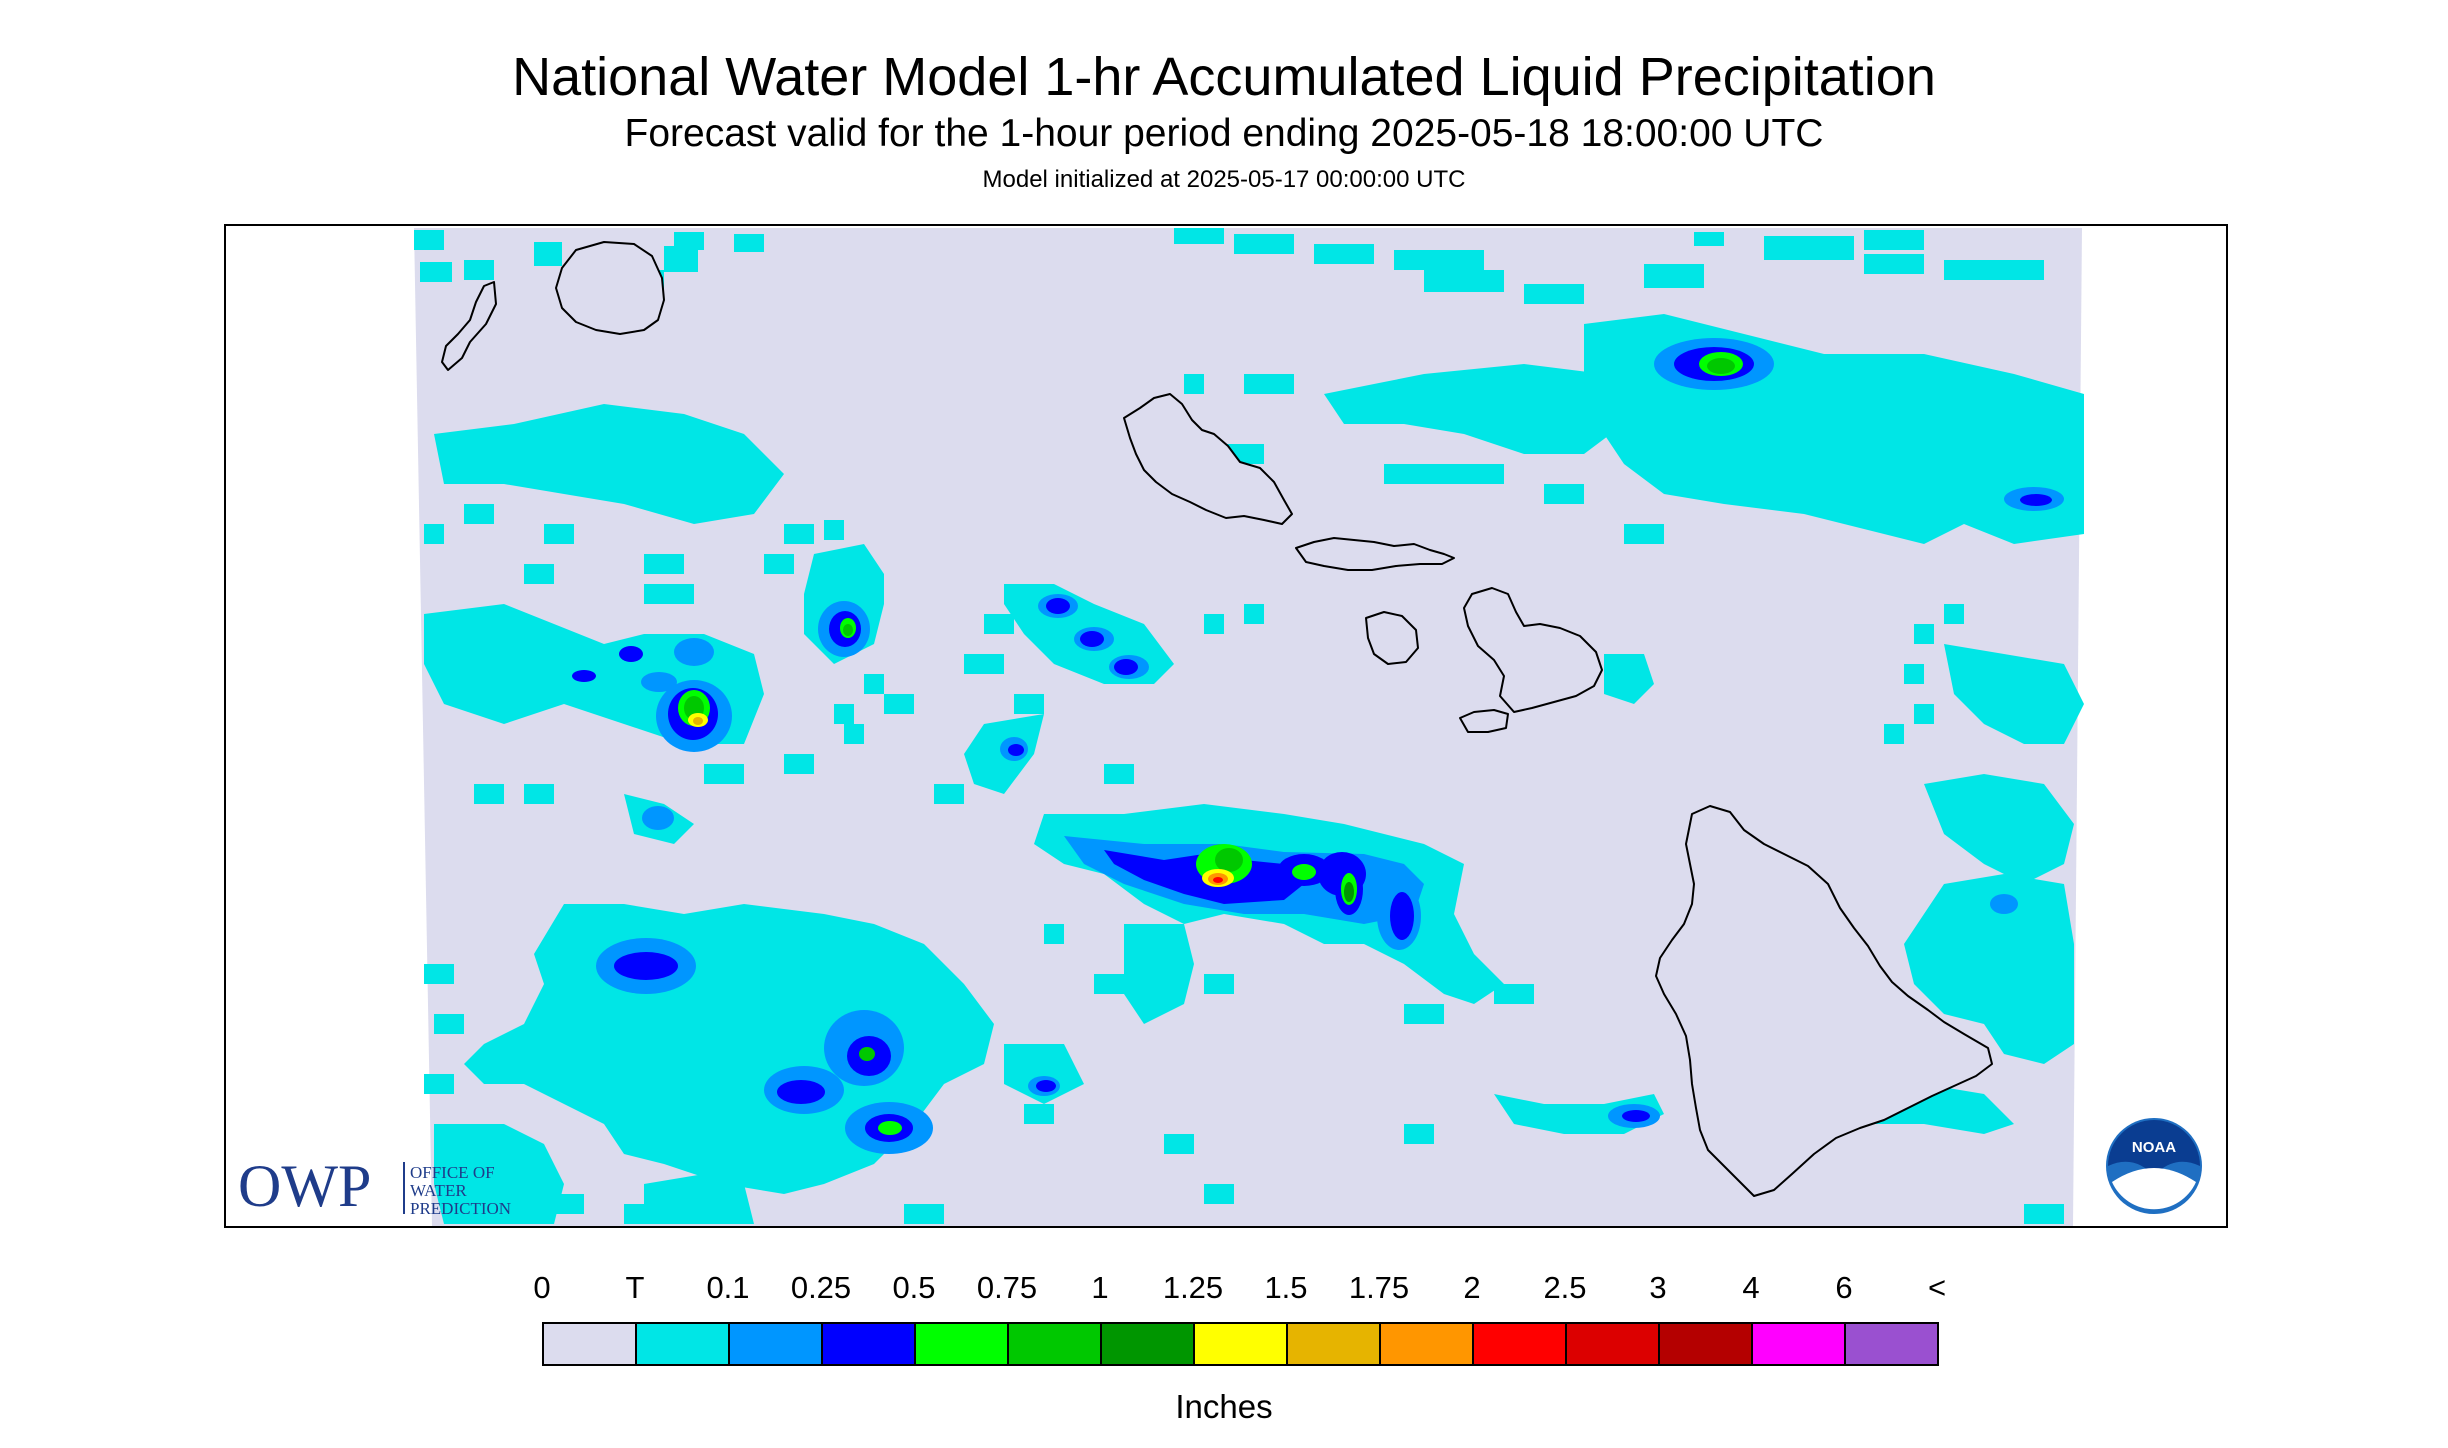 Image resolution: width=2448 pixels, height=1448 pixels. Describe the element at coordinates (2154, 1147) in the screenshot. I see `noaa-text: NOAA` at that location.